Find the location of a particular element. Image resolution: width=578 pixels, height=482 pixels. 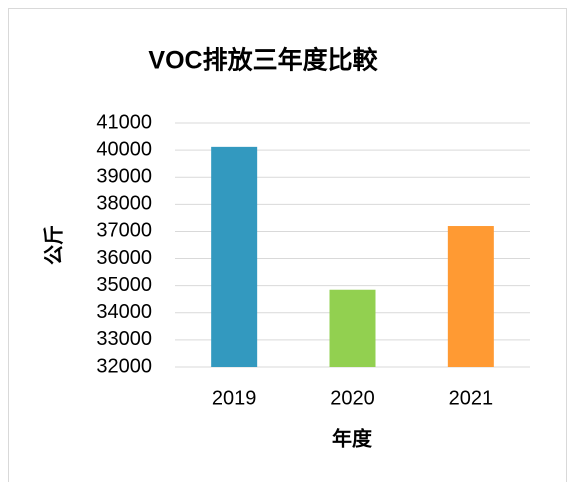

x-tick-label: 2020 is located at coordinates (352, 398).